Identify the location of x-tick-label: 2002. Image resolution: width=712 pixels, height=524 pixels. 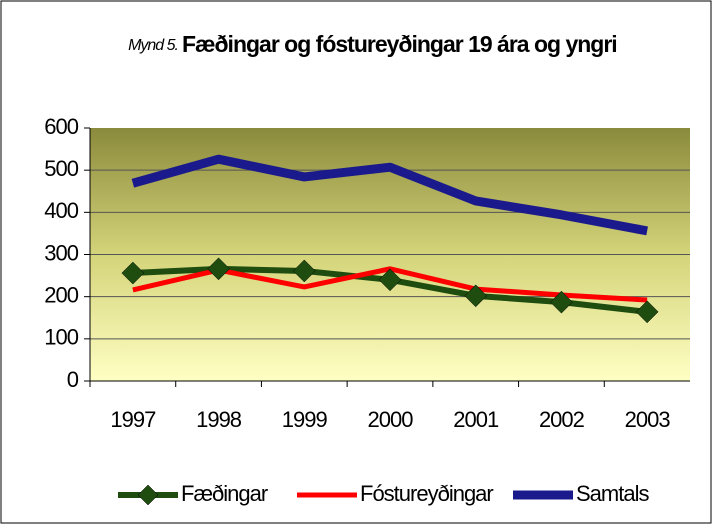
(562, 419).